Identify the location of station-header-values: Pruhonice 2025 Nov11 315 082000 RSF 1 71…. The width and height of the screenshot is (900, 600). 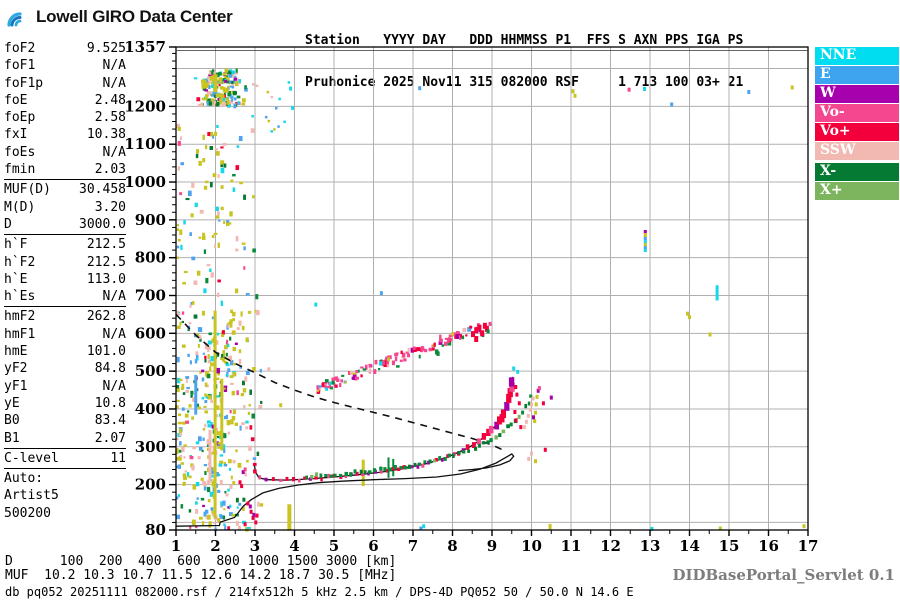
(524, 82).